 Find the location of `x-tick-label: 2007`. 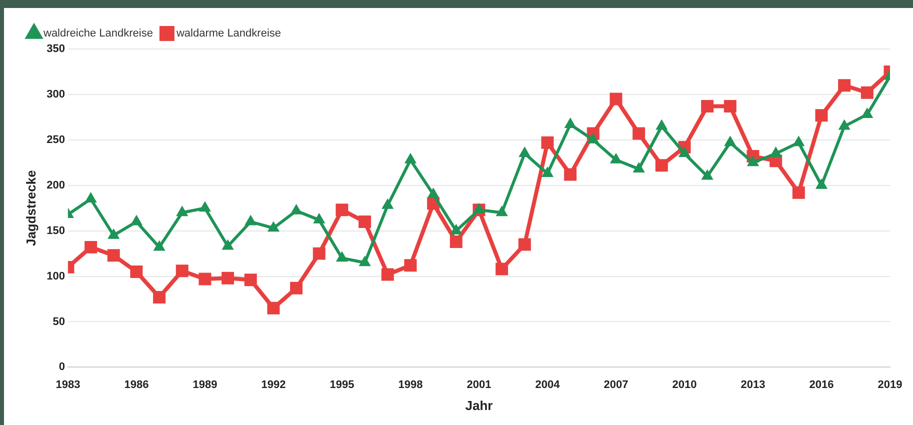

x-tick-label: 2007 is located at coordinates (616, 384).